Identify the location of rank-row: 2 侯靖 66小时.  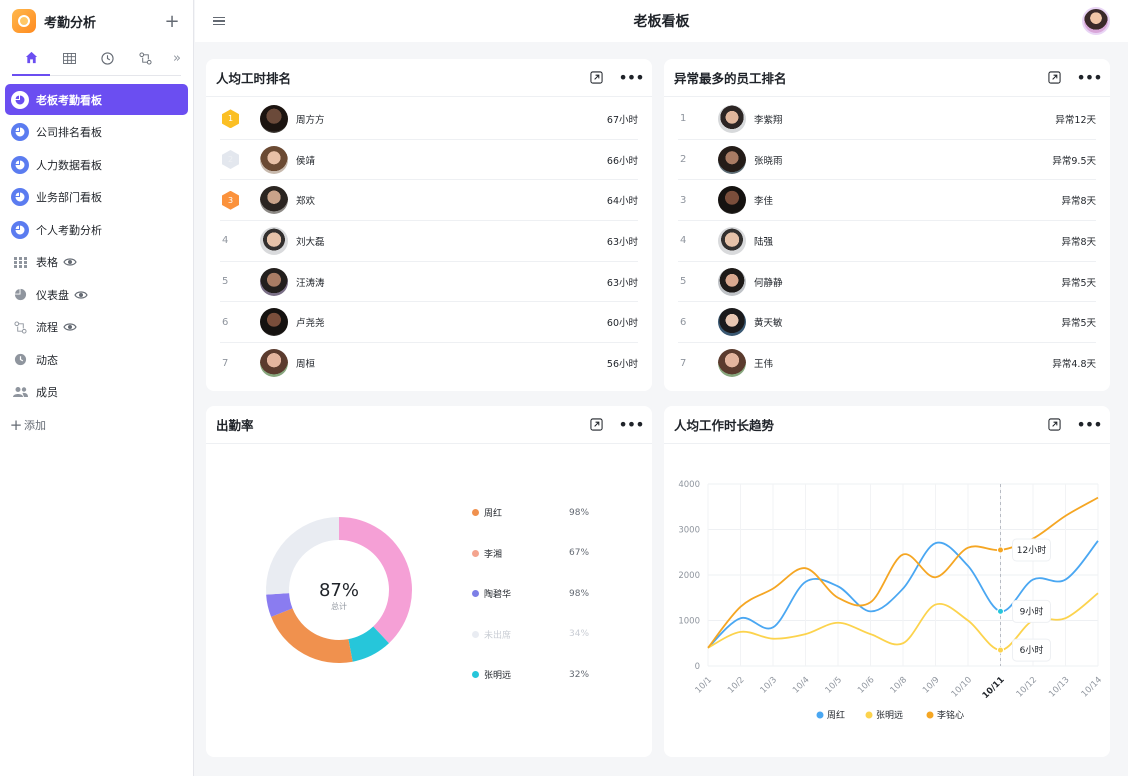
(429, 160).